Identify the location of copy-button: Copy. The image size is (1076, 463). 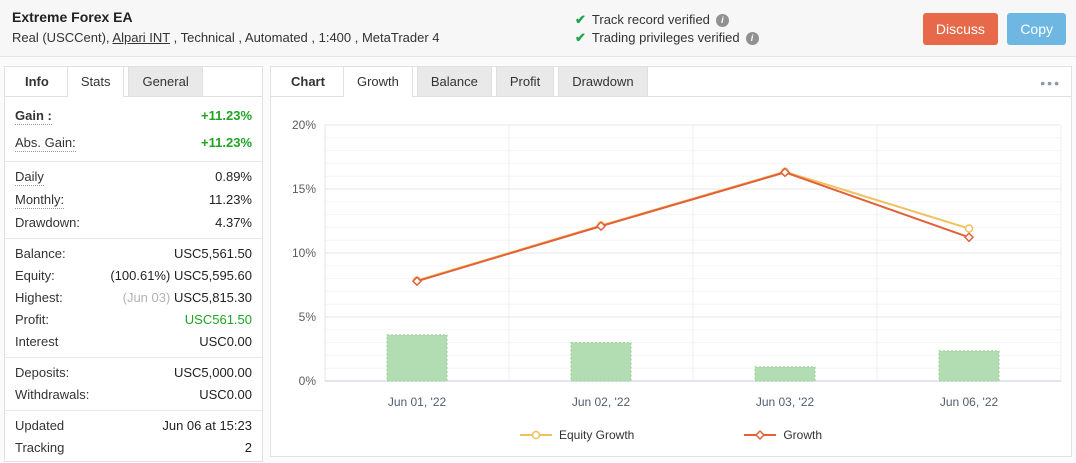
(1036, 29).